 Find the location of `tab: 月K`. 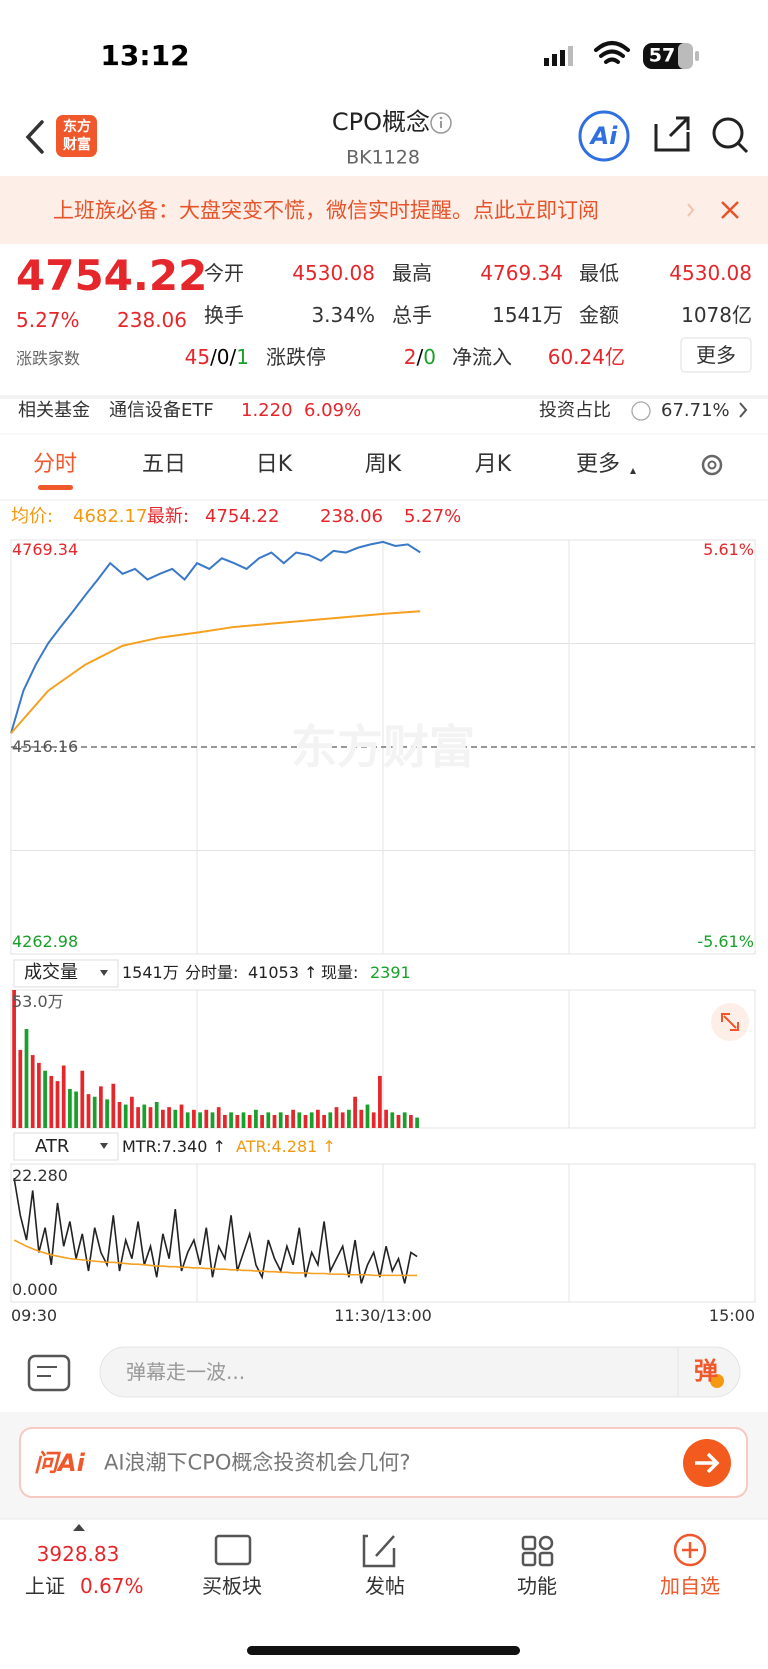

tab: 月K is located at coordinates (493, 464).